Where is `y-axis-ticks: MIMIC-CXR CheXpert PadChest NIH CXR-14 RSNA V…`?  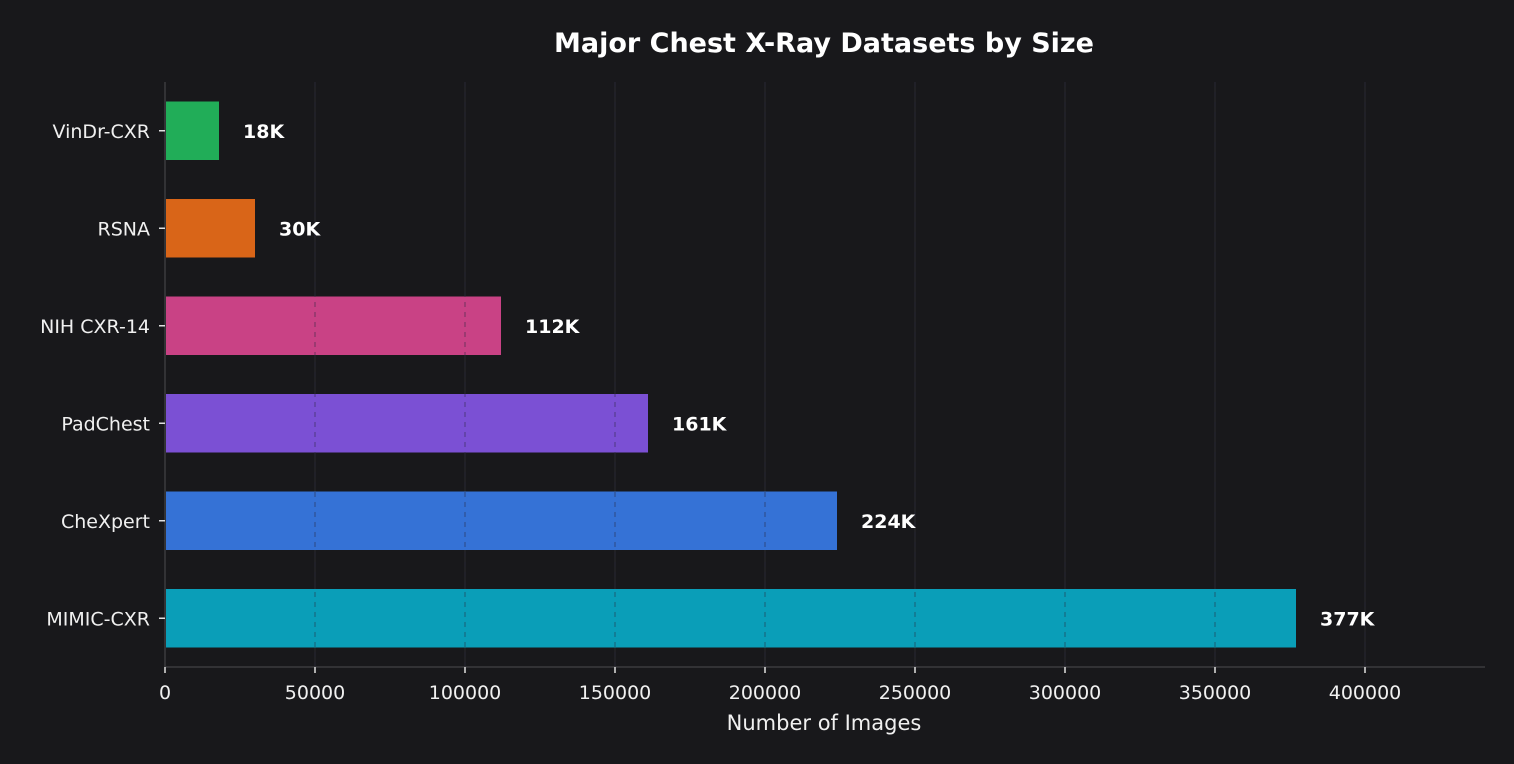 y-axis-ticks: MIMIC-CXR CheXpert PadChest NIH CXR-14 RSNA V… is located at coordinates (102, 375).